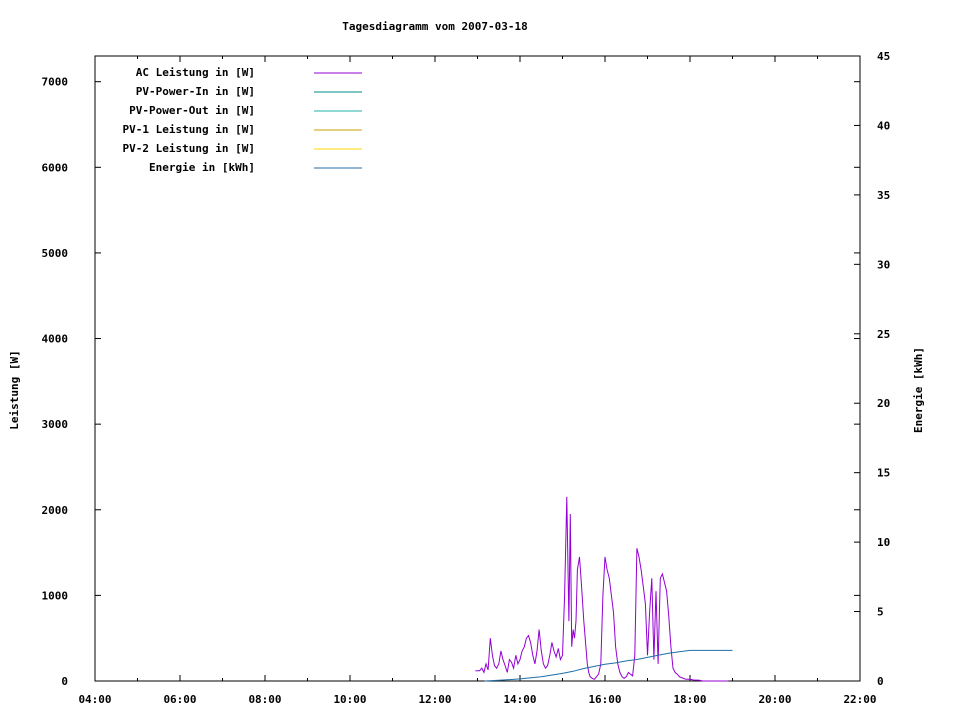  What do you see at coordinates (55, 82) in the screenshot?
I see `y-tick-label: 7000` at bounding box center [55, 82].